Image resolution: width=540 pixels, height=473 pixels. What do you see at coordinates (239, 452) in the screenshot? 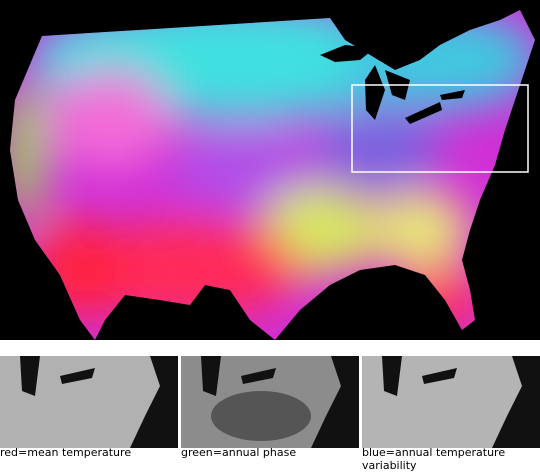
I see `caption: green=annual phase` at bounding box center [239, 452].